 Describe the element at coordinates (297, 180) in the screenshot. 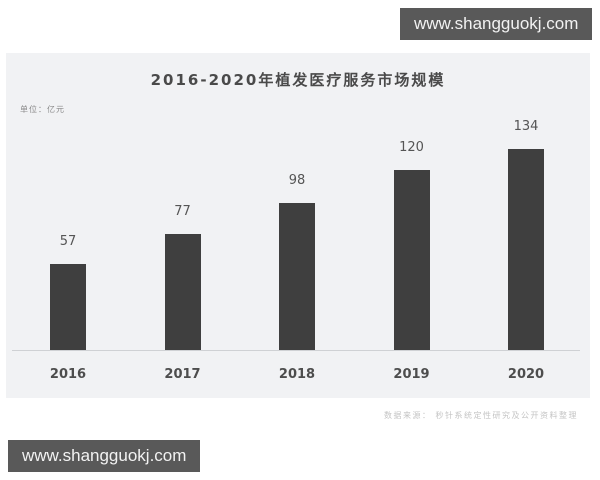

I see `value-label-2018: 98` at that location.